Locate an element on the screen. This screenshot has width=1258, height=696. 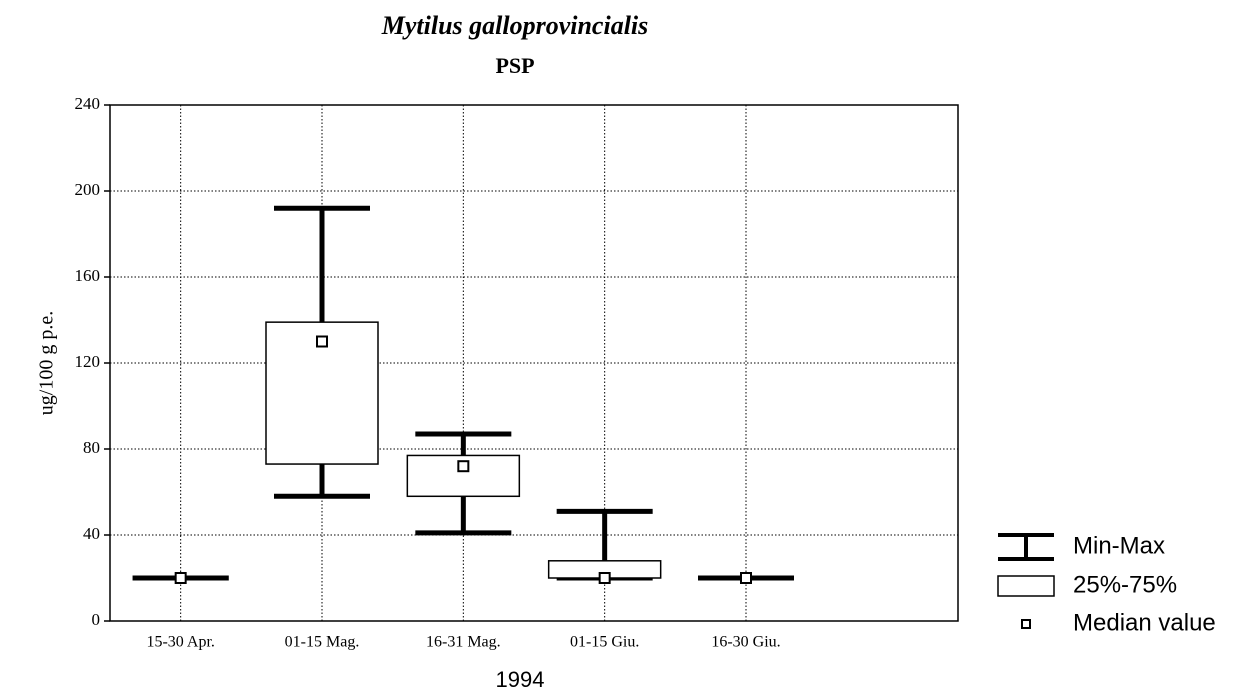
y-tick-label: 200 is located at coordinates (88, 189).